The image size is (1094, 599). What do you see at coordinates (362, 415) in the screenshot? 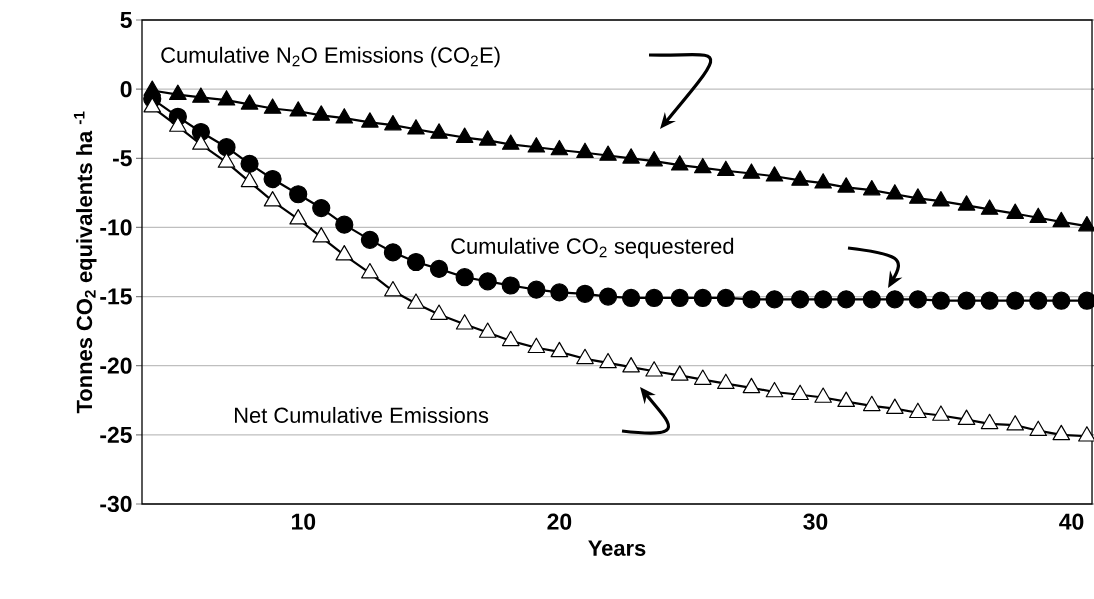
I see `annotation: Net Cumulative Emissions` at bounding box center [362, 415].